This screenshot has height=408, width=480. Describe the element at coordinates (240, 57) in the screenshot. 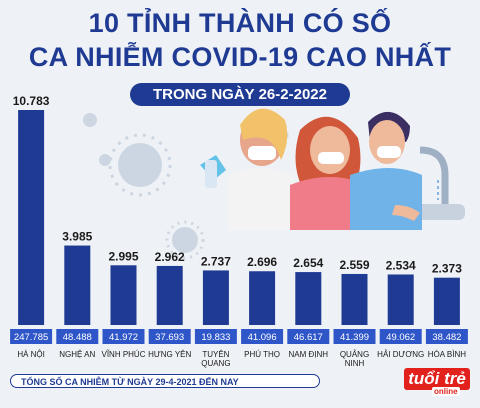

I see `chart-title-line2: CA NHIỄM COVID-19 CAO NHẤT` at that location.